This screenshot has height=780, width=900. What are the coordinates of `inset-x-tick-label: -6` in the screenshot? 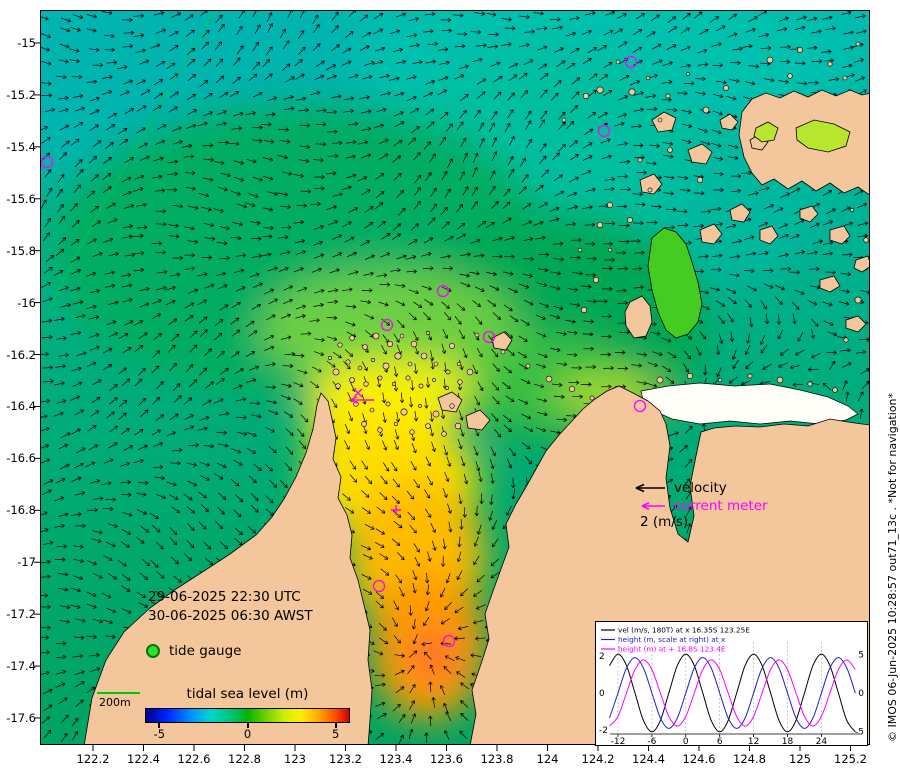 It's located at (651, 741).